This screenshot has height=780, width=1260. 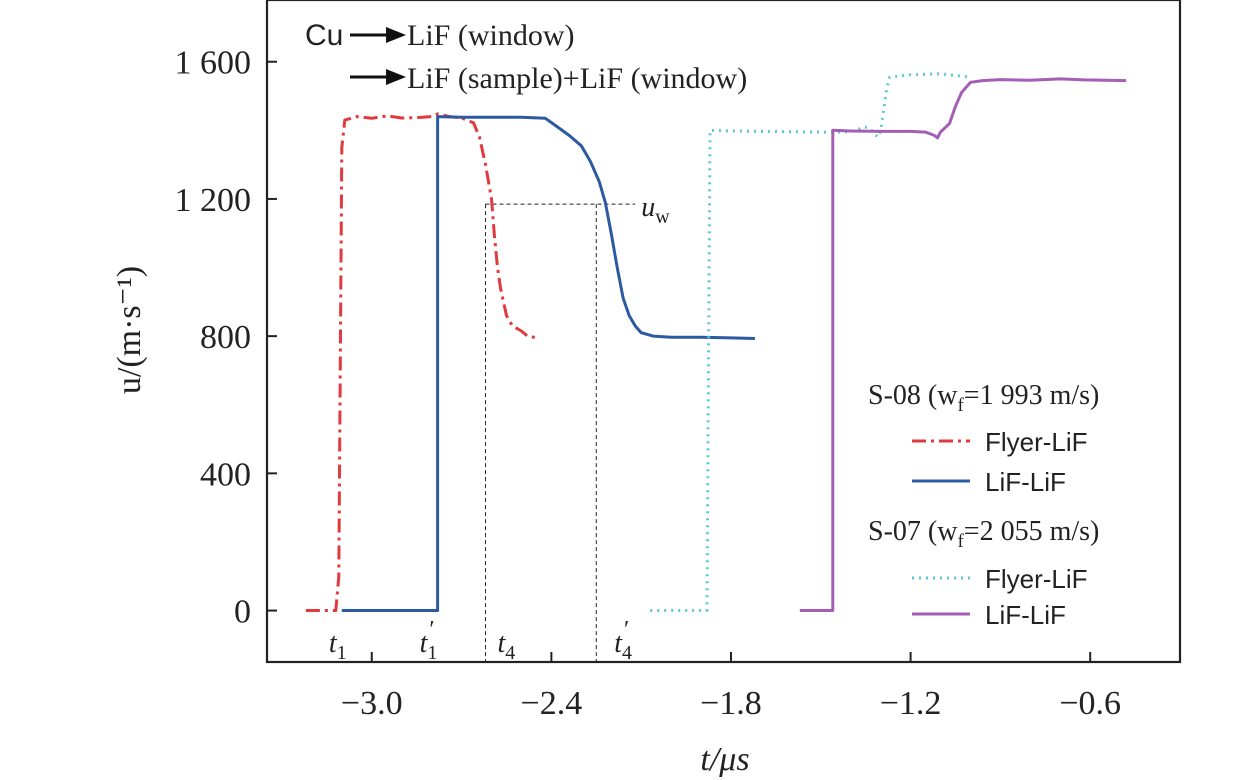 I want to click on legend-label-s07-lif: LiF-LiF, so click(x=1025, y=615).